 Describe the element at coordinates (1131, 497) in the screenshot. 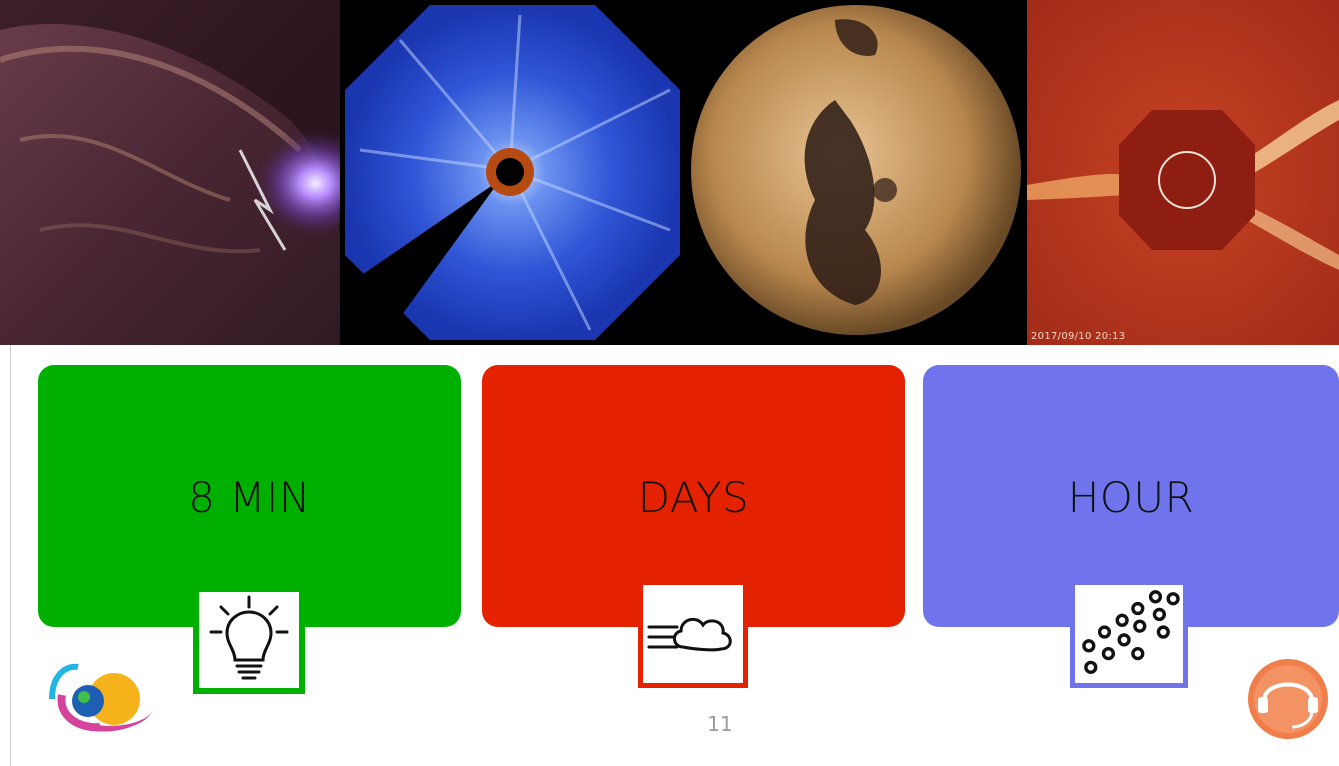

I see `card-label: HOUR` at that location.